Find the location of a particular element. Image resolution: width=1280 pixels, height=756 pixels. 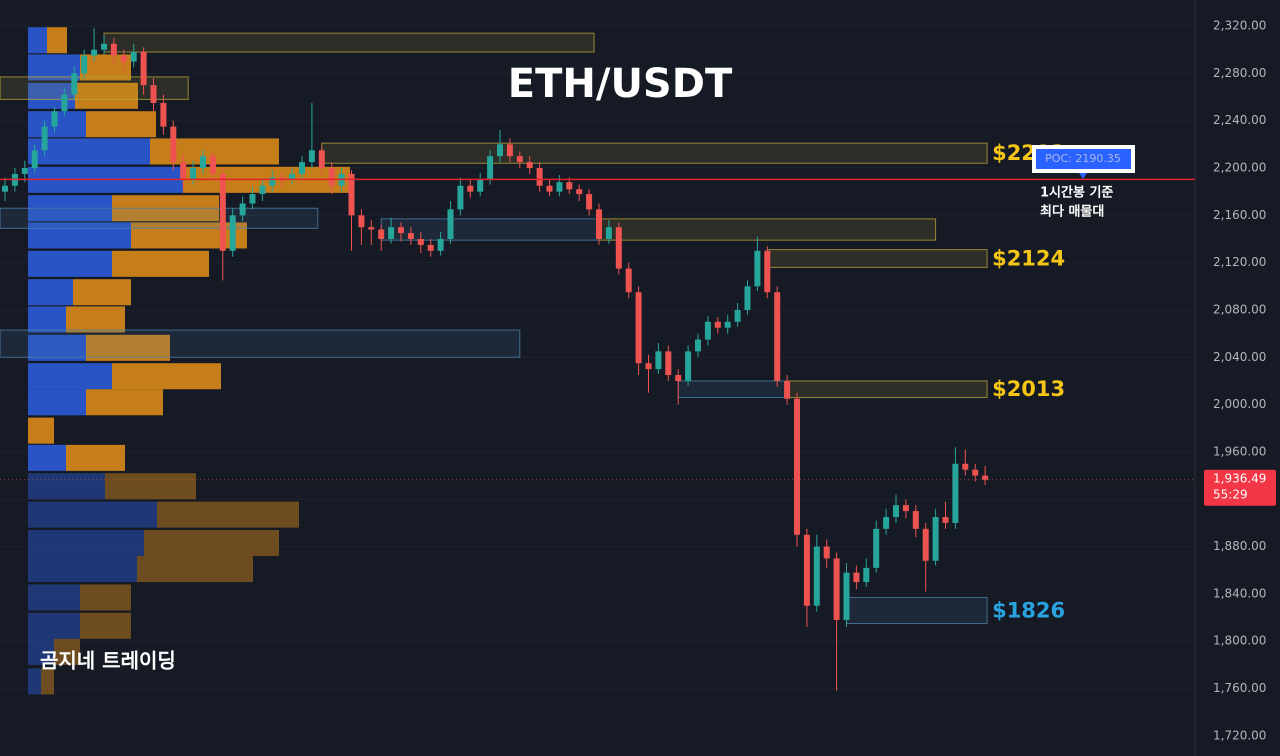

poc-label: POC: 2190.35 is located at coordinates (1083, 158).